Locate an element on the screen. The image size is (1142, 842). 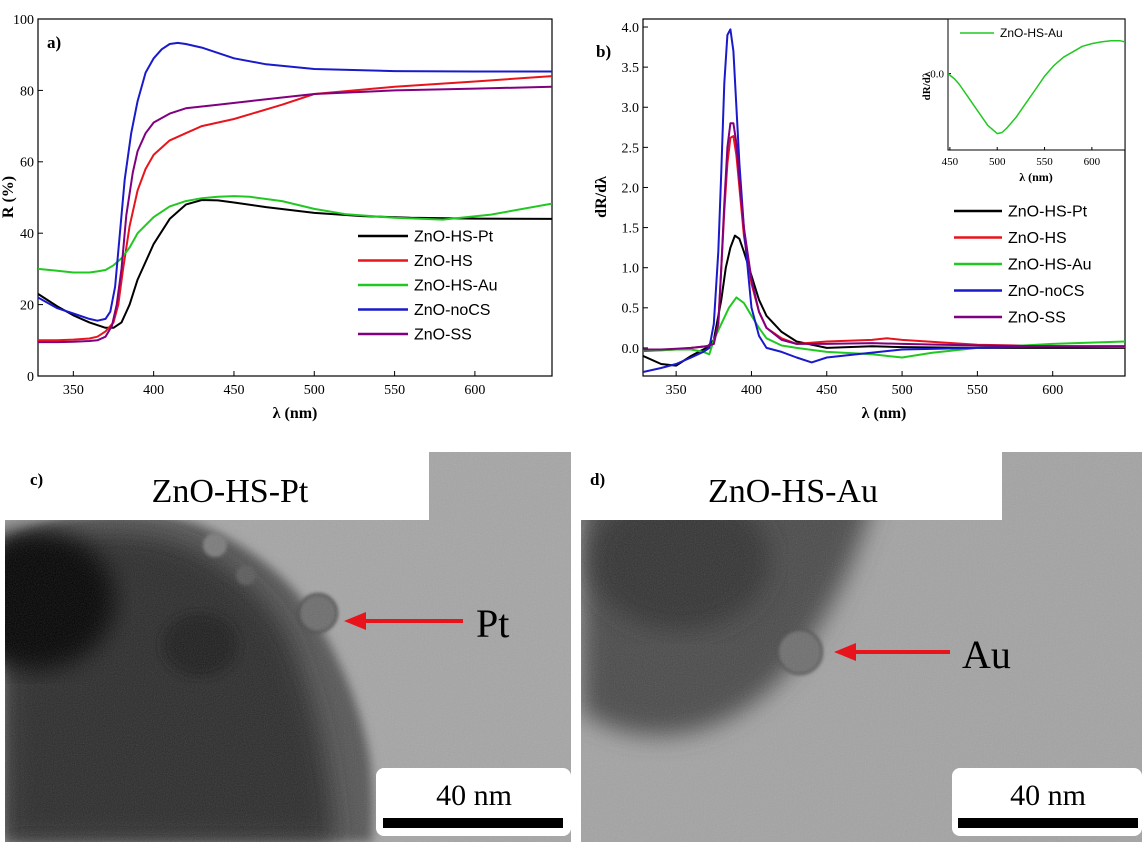
tem-d-title-box is located at coordinates (791, 486).